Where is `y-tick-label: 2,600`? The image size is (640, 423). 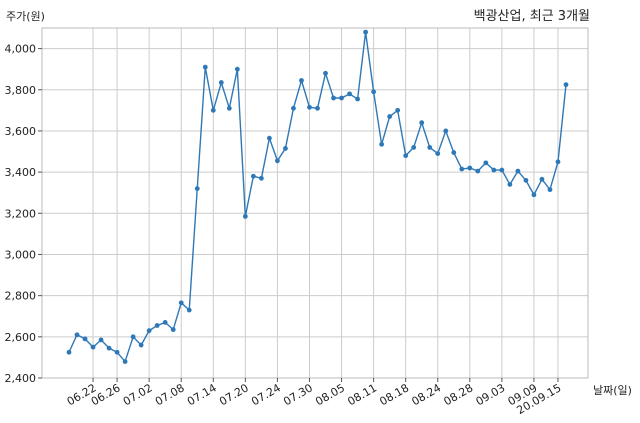
y-tick-label: 2,600 is located at coordinates (21, 337).